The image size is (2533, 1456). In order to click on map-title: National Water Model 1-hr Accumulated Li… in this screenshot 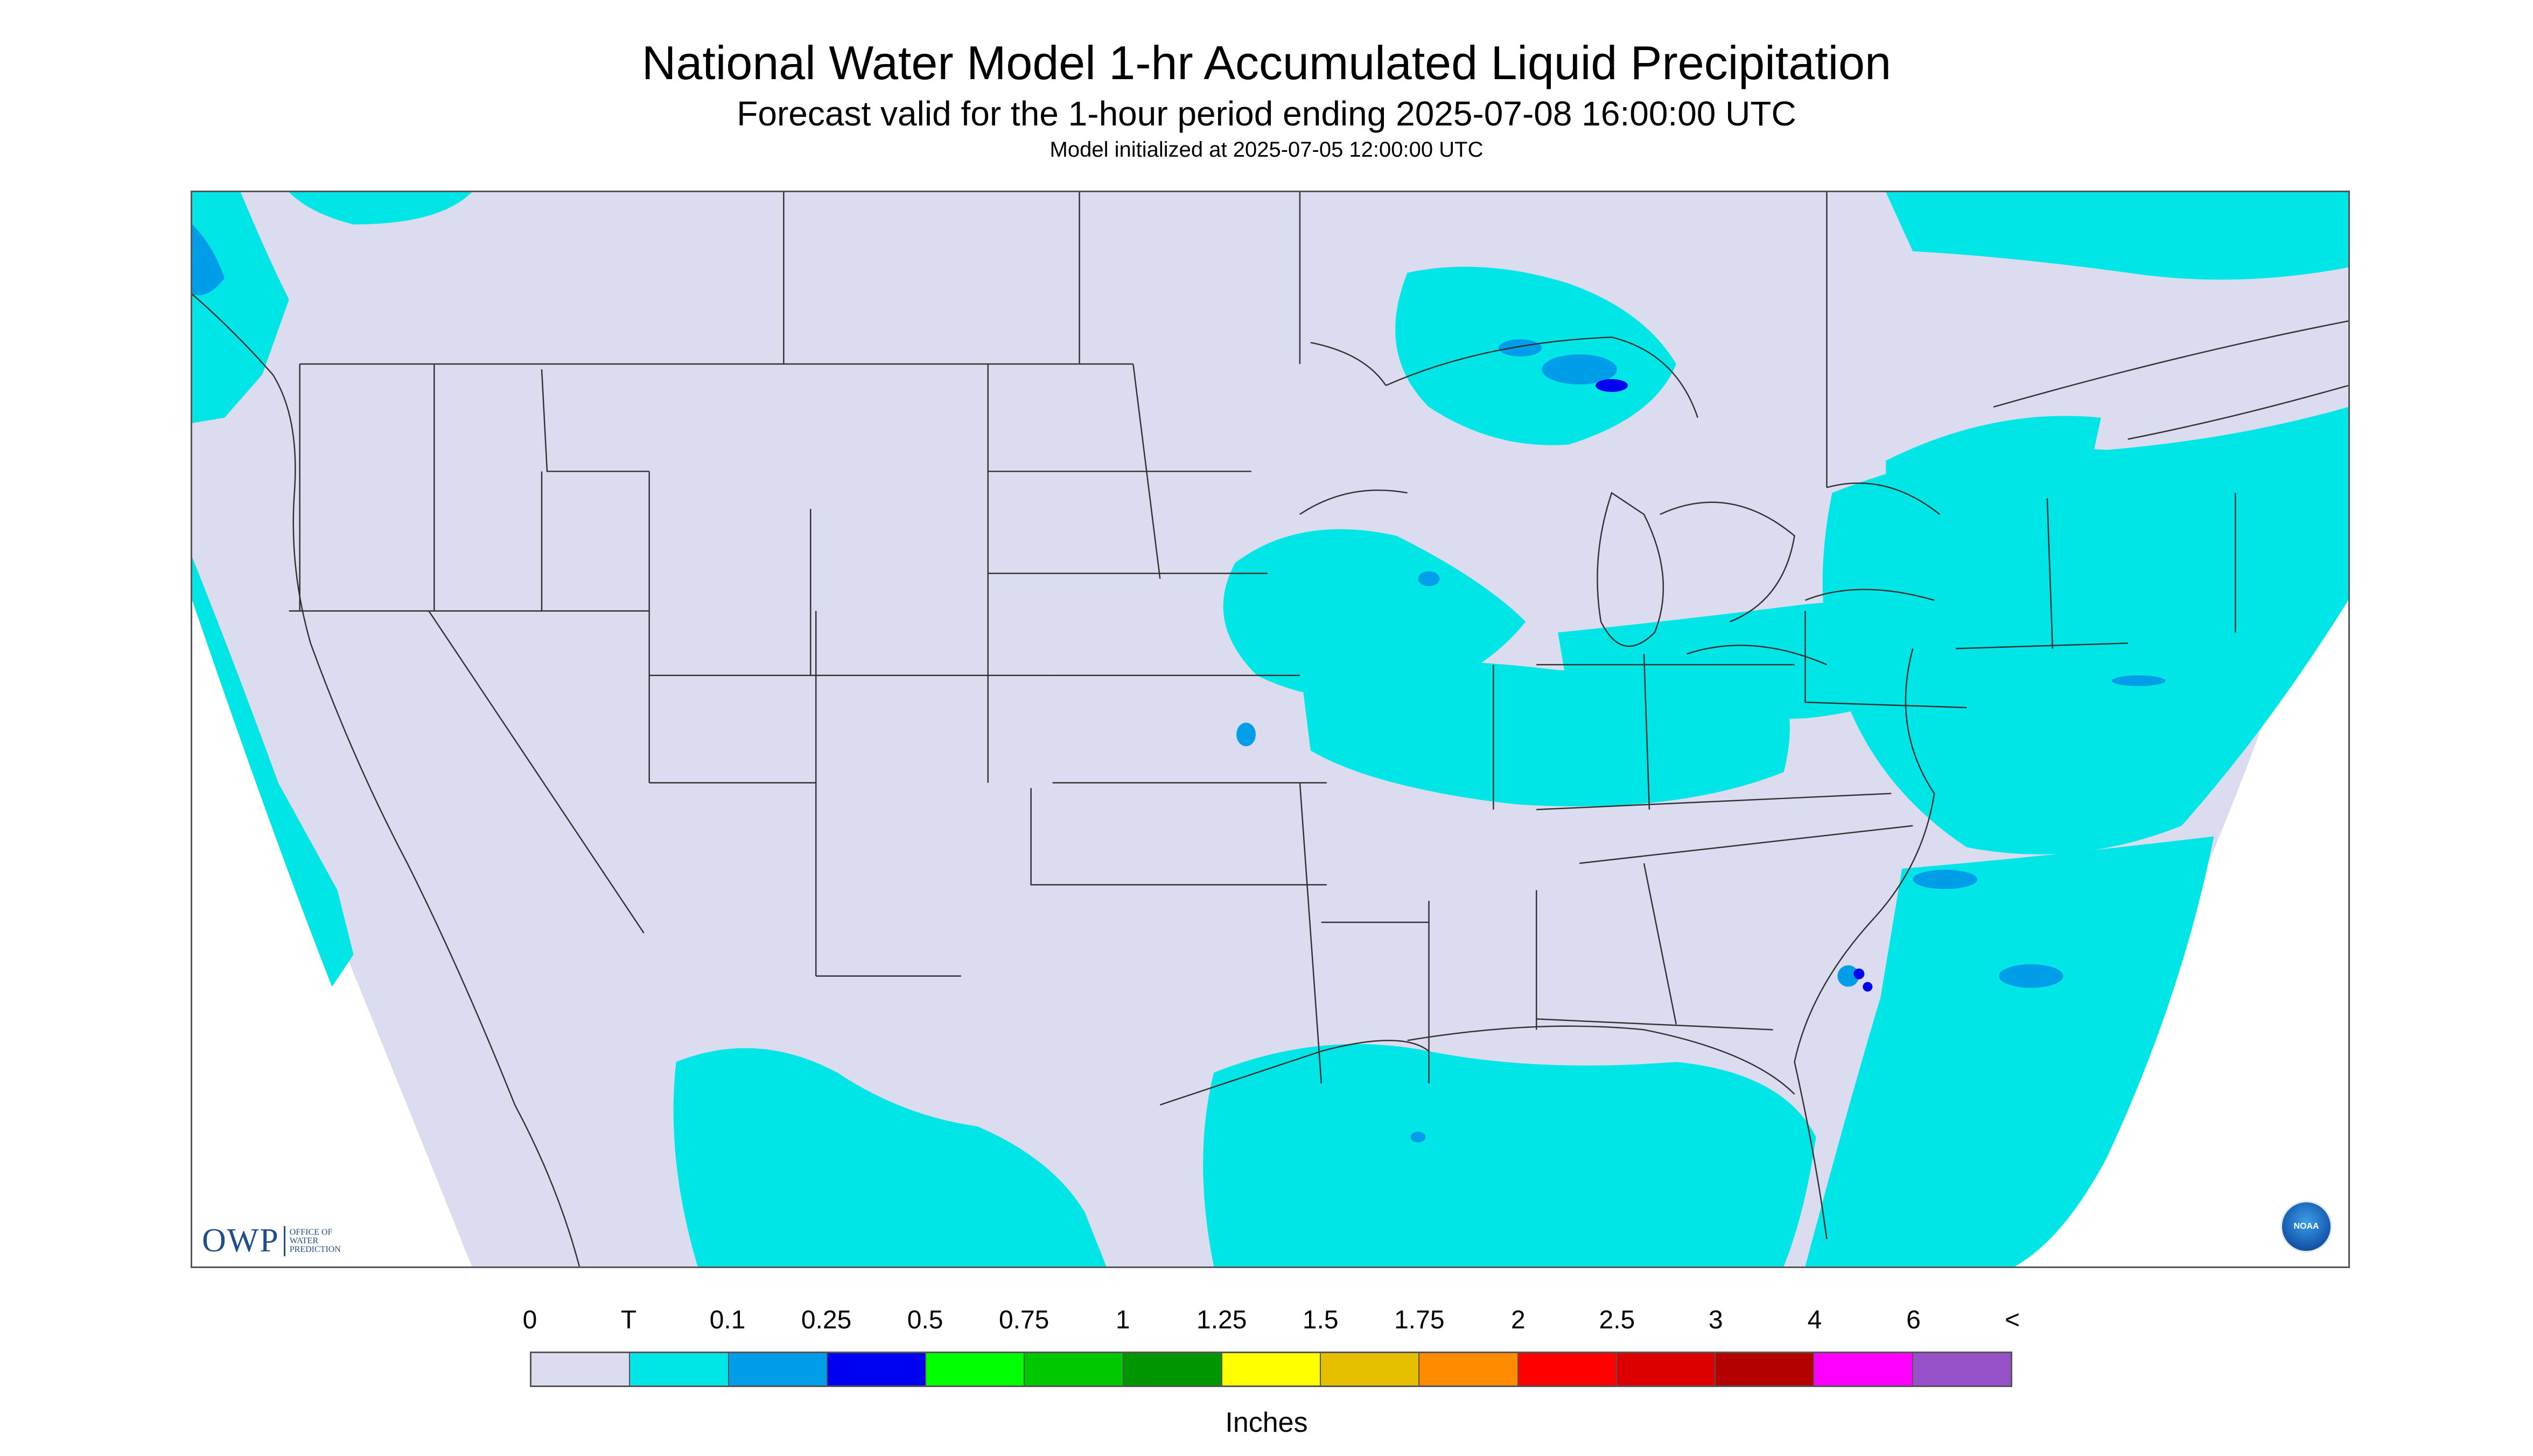, I will do `click(1266, 62)`.